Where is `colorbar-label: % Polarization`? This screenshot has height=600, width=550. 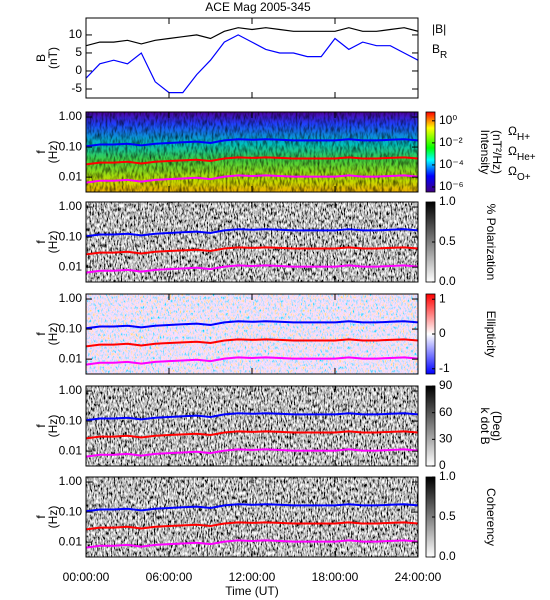 colorbar-label: % Polarization is located at coordinates (491, 242).